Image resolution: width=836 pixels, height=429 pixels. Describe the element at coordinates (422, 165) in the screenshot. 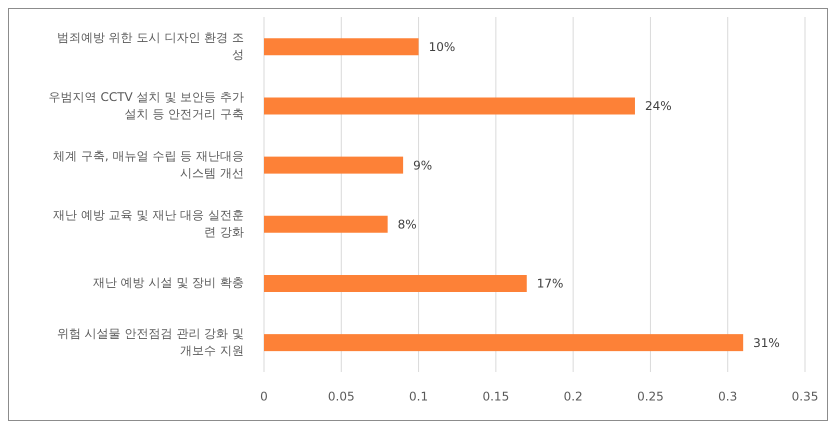

I see `data-label: 9%` at that location.